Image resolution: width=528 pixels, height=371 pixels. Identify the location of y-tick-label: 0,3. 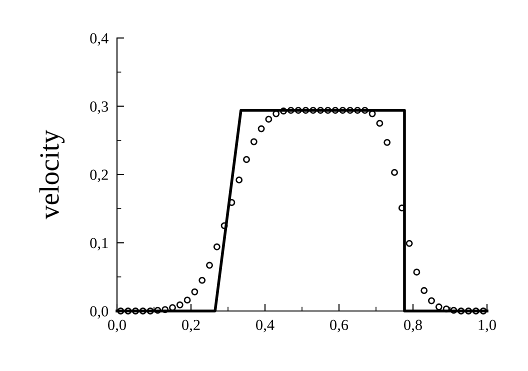
(99, 107).